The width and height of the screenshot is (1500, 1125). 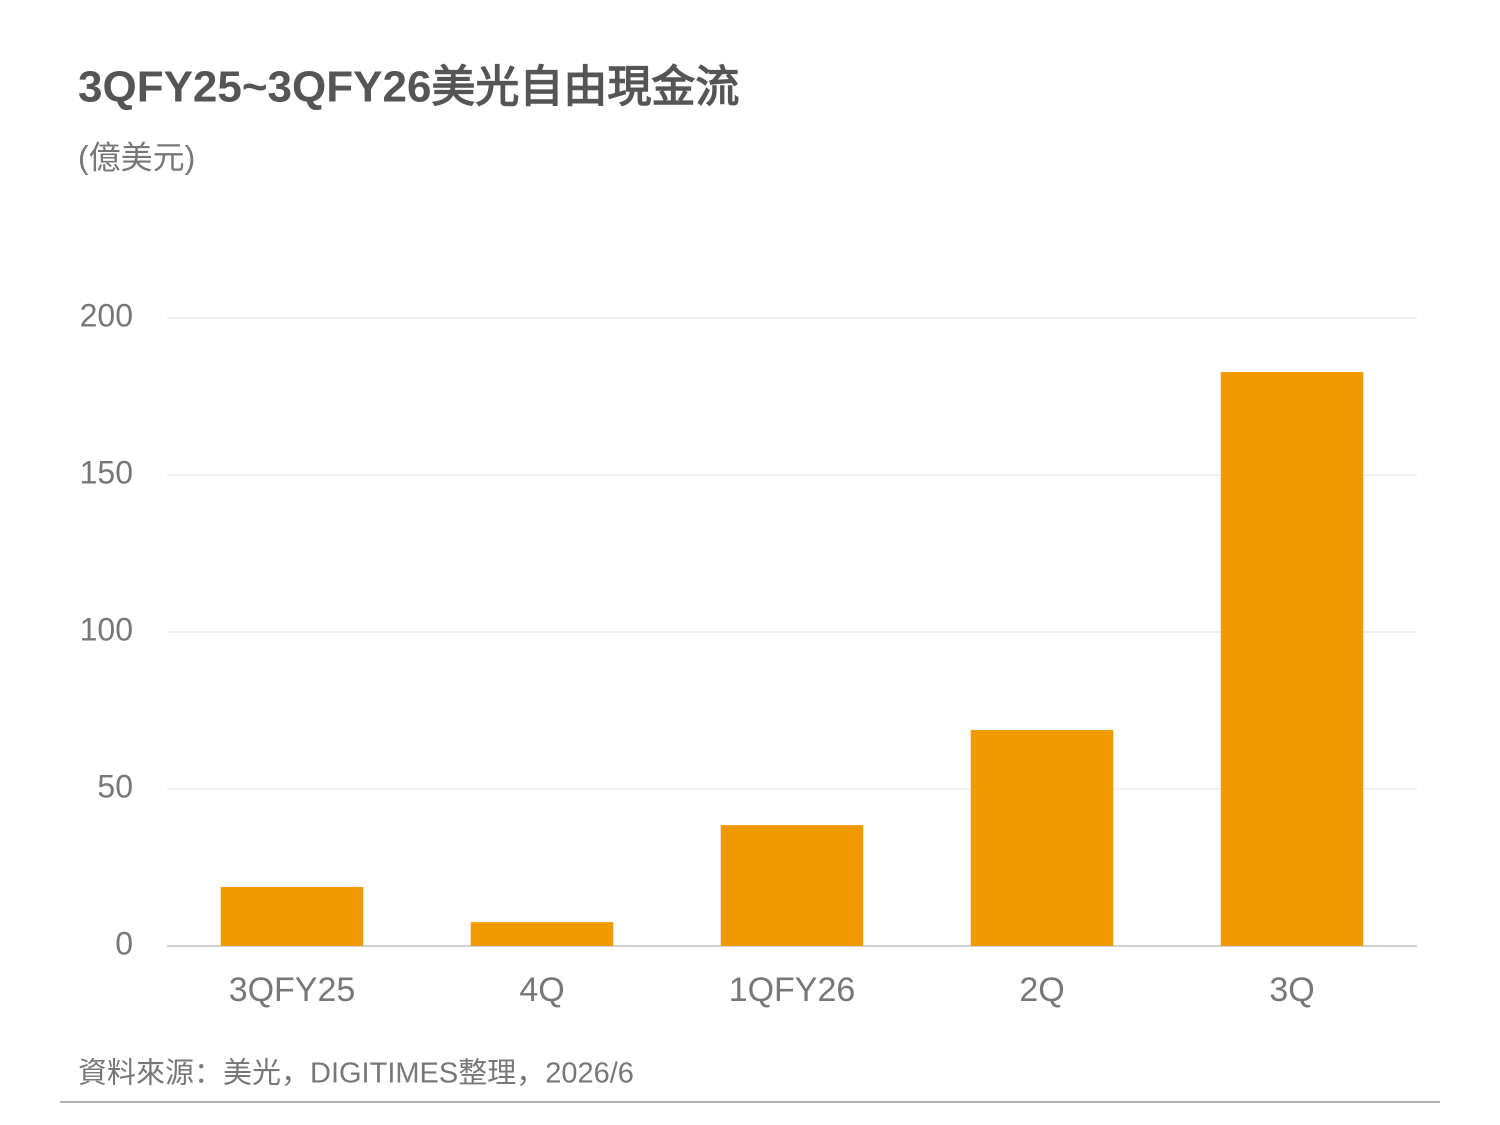 I want to click on y-tick-label: 150, so click(x=106, y=472).